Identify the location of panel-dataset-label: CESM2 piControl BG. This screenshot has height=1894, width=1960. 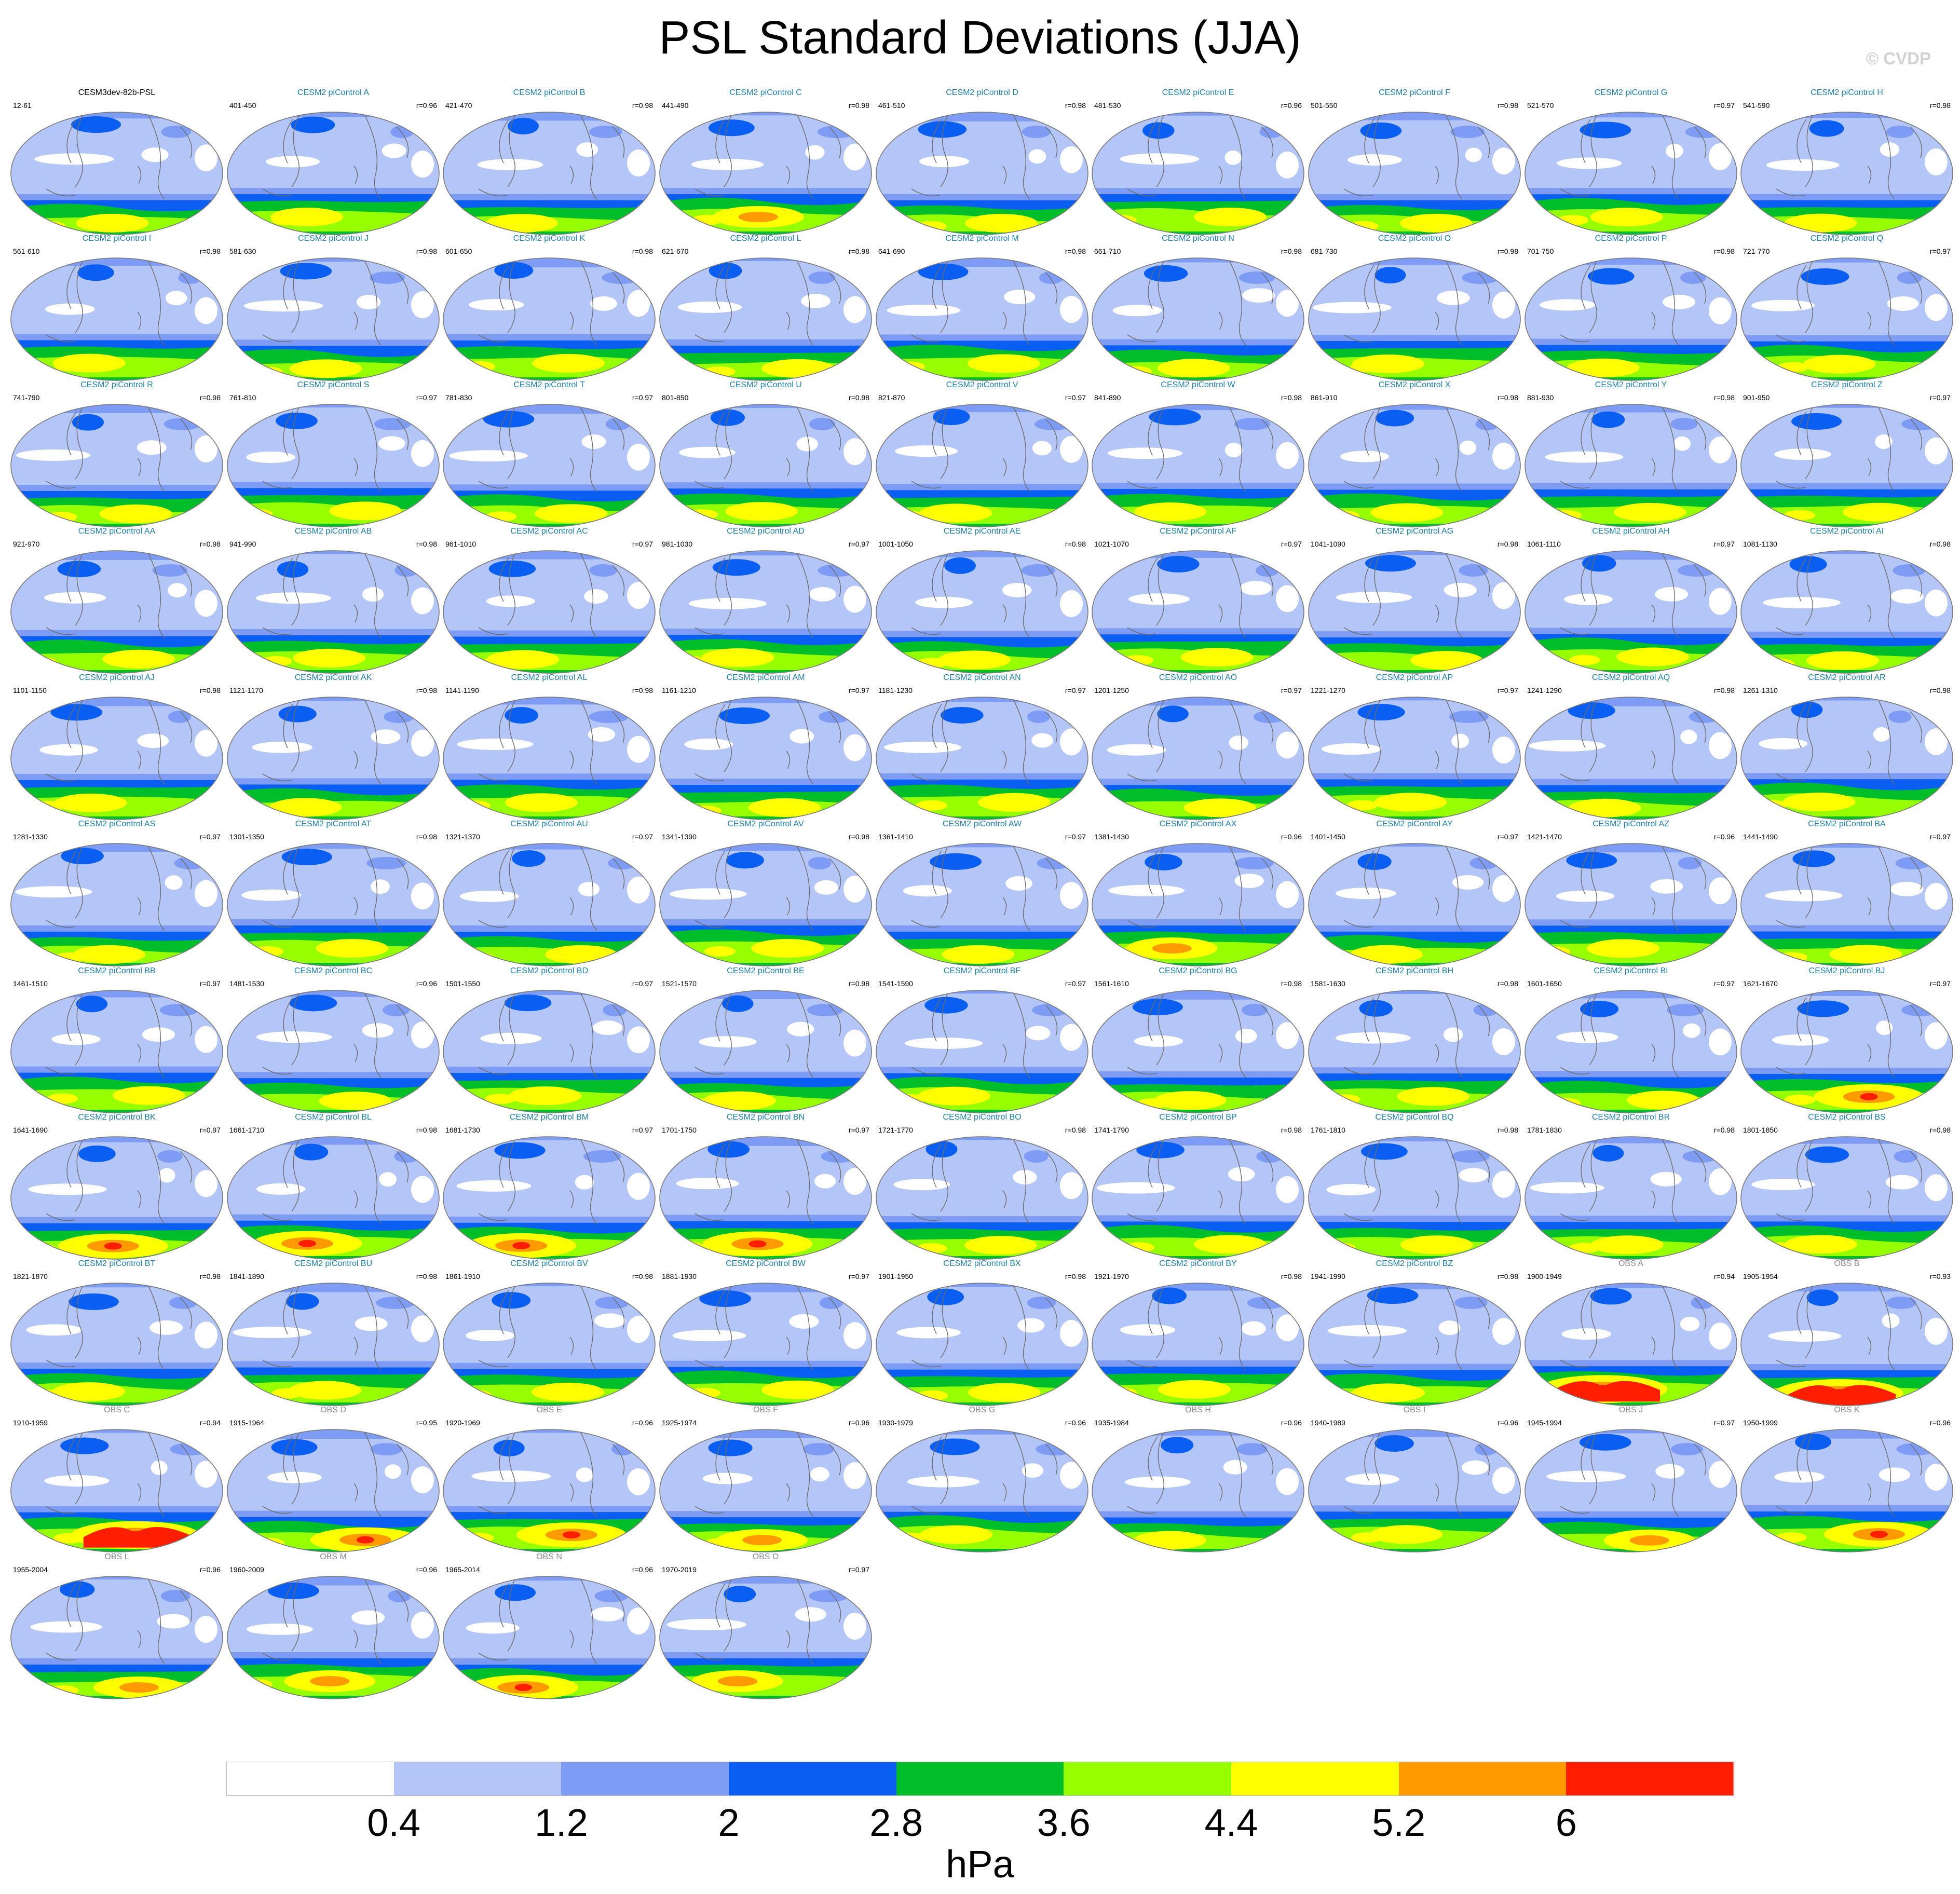
(1198, 970).